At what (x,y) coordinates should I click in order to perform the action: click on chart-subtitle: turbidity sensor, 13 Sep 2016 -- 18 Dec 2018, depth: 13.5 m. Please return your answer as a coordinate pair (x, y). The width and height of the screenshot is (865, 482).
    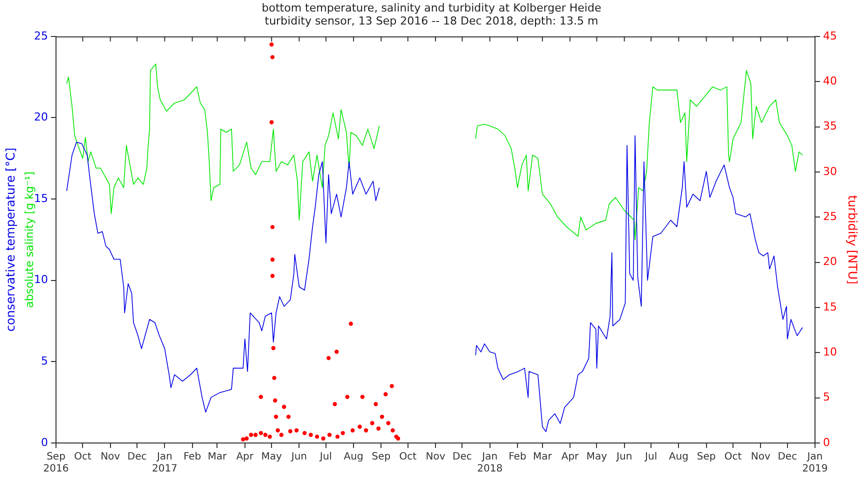
    Looking at the image, I should click on (431, 21).